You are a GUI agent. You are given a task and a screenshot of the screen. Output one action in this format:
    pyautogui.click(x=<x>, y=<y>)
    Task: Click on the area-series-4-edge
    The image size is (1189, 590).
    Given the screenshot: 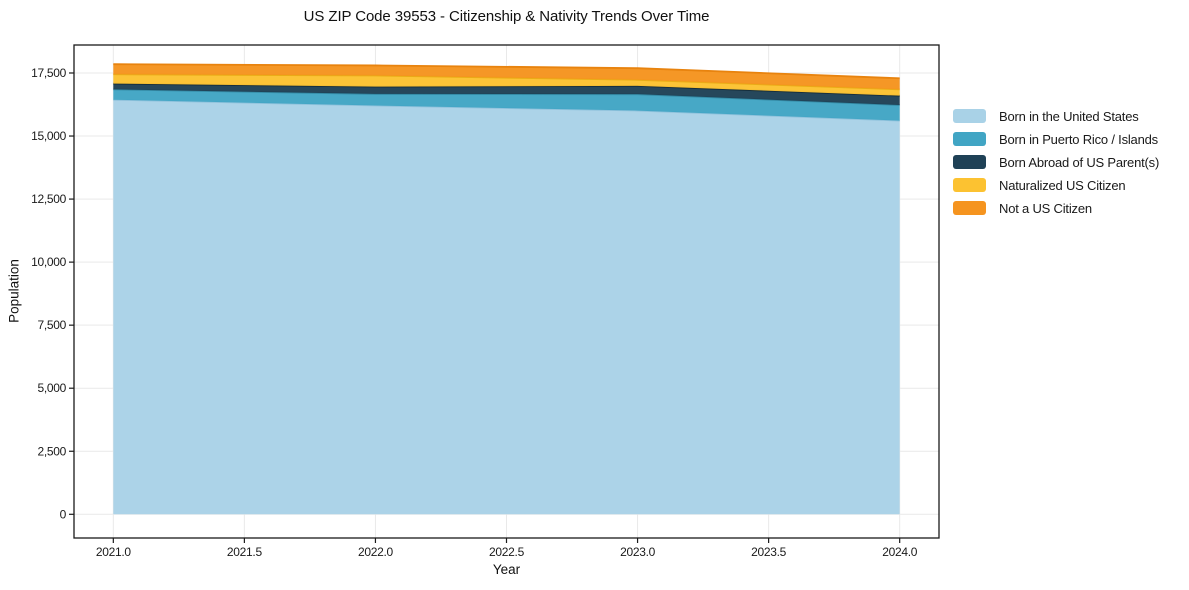 What is the action you would take?
    pyautogui.click(x=506, y=71)
    